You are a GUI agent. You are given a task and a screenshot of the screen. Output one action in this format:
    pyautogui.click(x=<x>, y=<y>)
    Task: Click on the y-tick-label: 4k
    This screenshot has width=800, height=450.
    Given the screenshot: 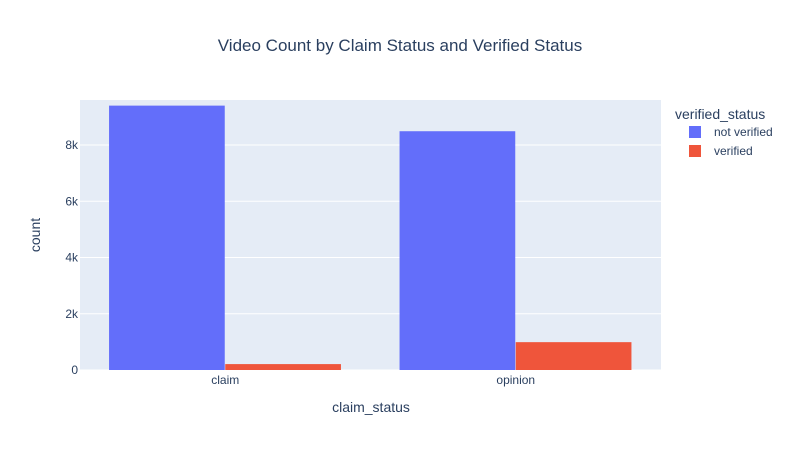 What is the action you would take?
    pyautogui.click(x=72, y=258)
    